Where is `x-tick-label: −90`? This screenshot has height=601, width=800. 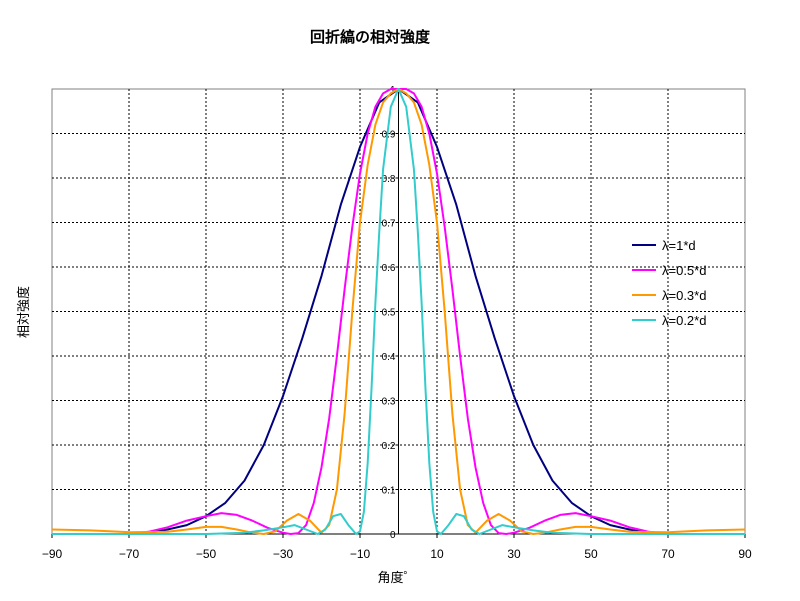 x-tick-label: −90 is located at coordinates (52, 554).